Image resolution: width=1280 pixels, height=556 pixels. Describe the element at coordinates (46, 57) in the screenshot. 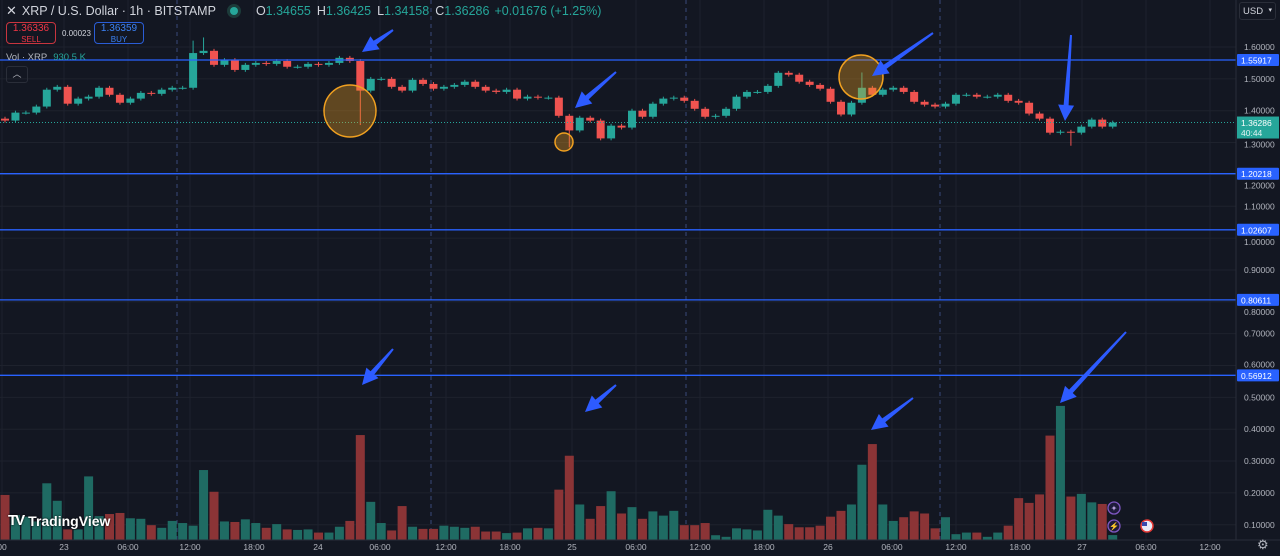

I see `volume-legend: Vol · XRP 930.5 K` at that location.